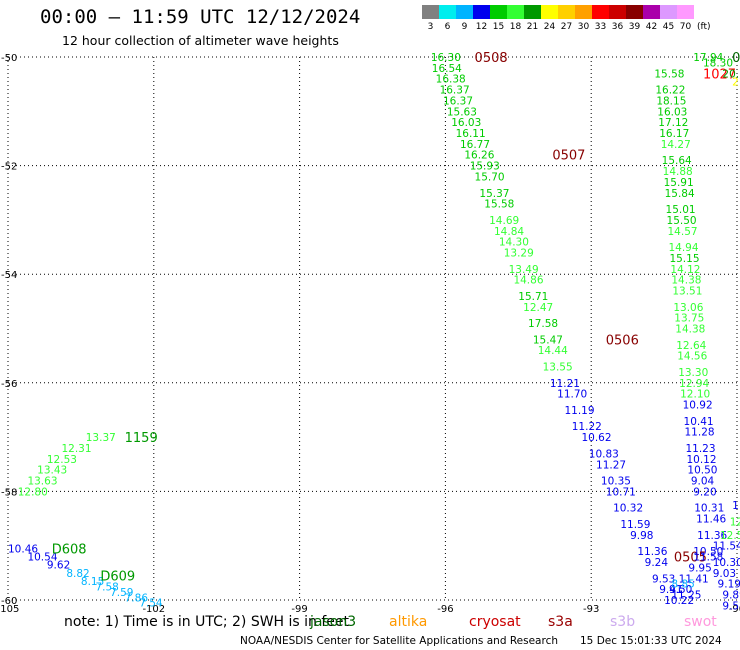  I want to click on colorbar-swatch: 6, so click(447, 18).